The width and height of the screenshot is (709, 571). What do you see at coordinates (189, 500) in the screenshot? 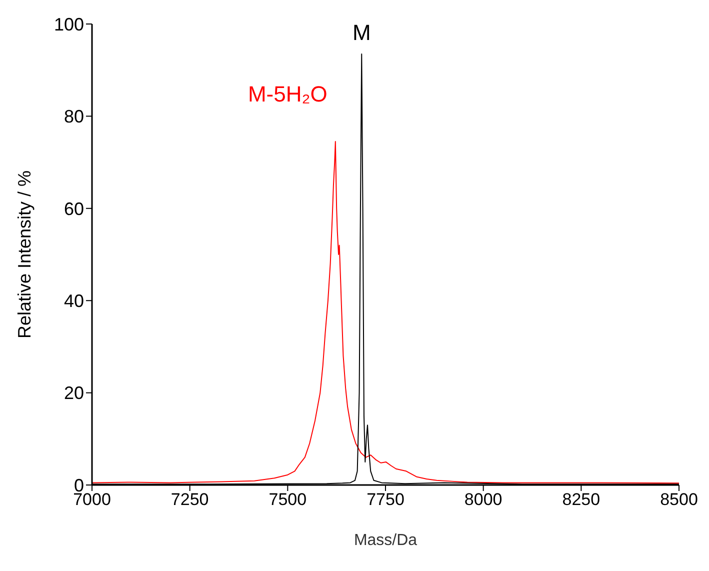
I see `x-tick-label: 7250` at bounding box center [189, 500].